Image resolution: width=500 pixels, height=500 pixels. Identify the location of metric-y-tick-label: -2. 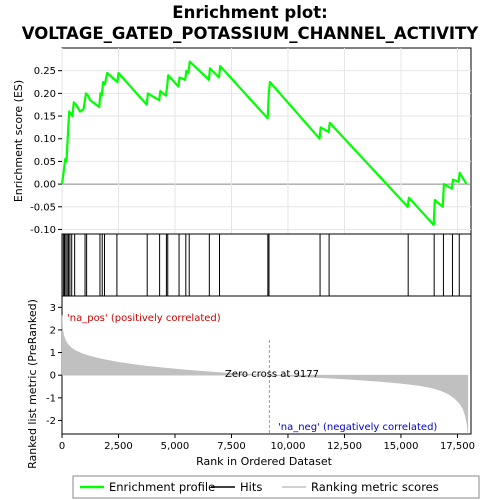
(51, 421).